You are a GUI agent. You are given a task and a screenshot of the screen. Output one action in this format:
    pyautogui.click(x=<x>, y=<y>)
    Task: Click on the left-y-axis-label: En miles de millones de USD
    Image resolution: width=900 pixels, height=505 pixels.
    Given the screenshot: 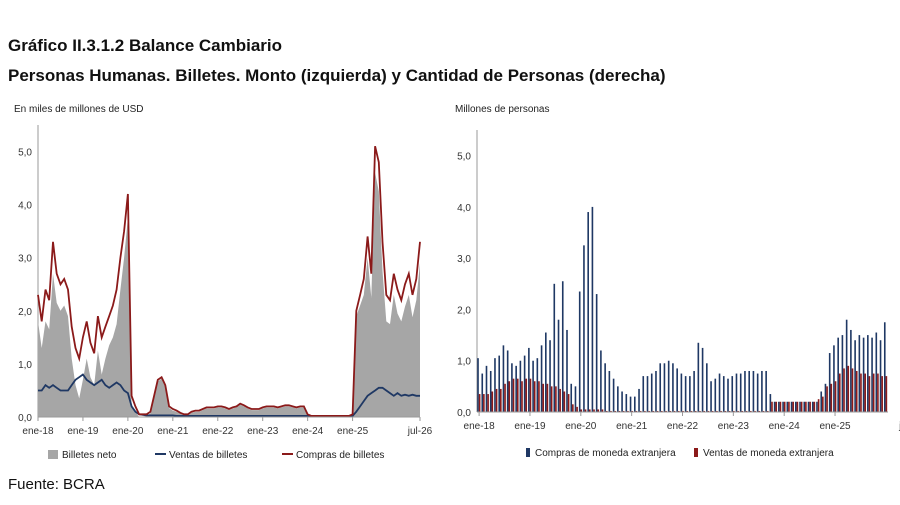 What is the action you would take?
    pyautogui.click(x=79, y=109)
    